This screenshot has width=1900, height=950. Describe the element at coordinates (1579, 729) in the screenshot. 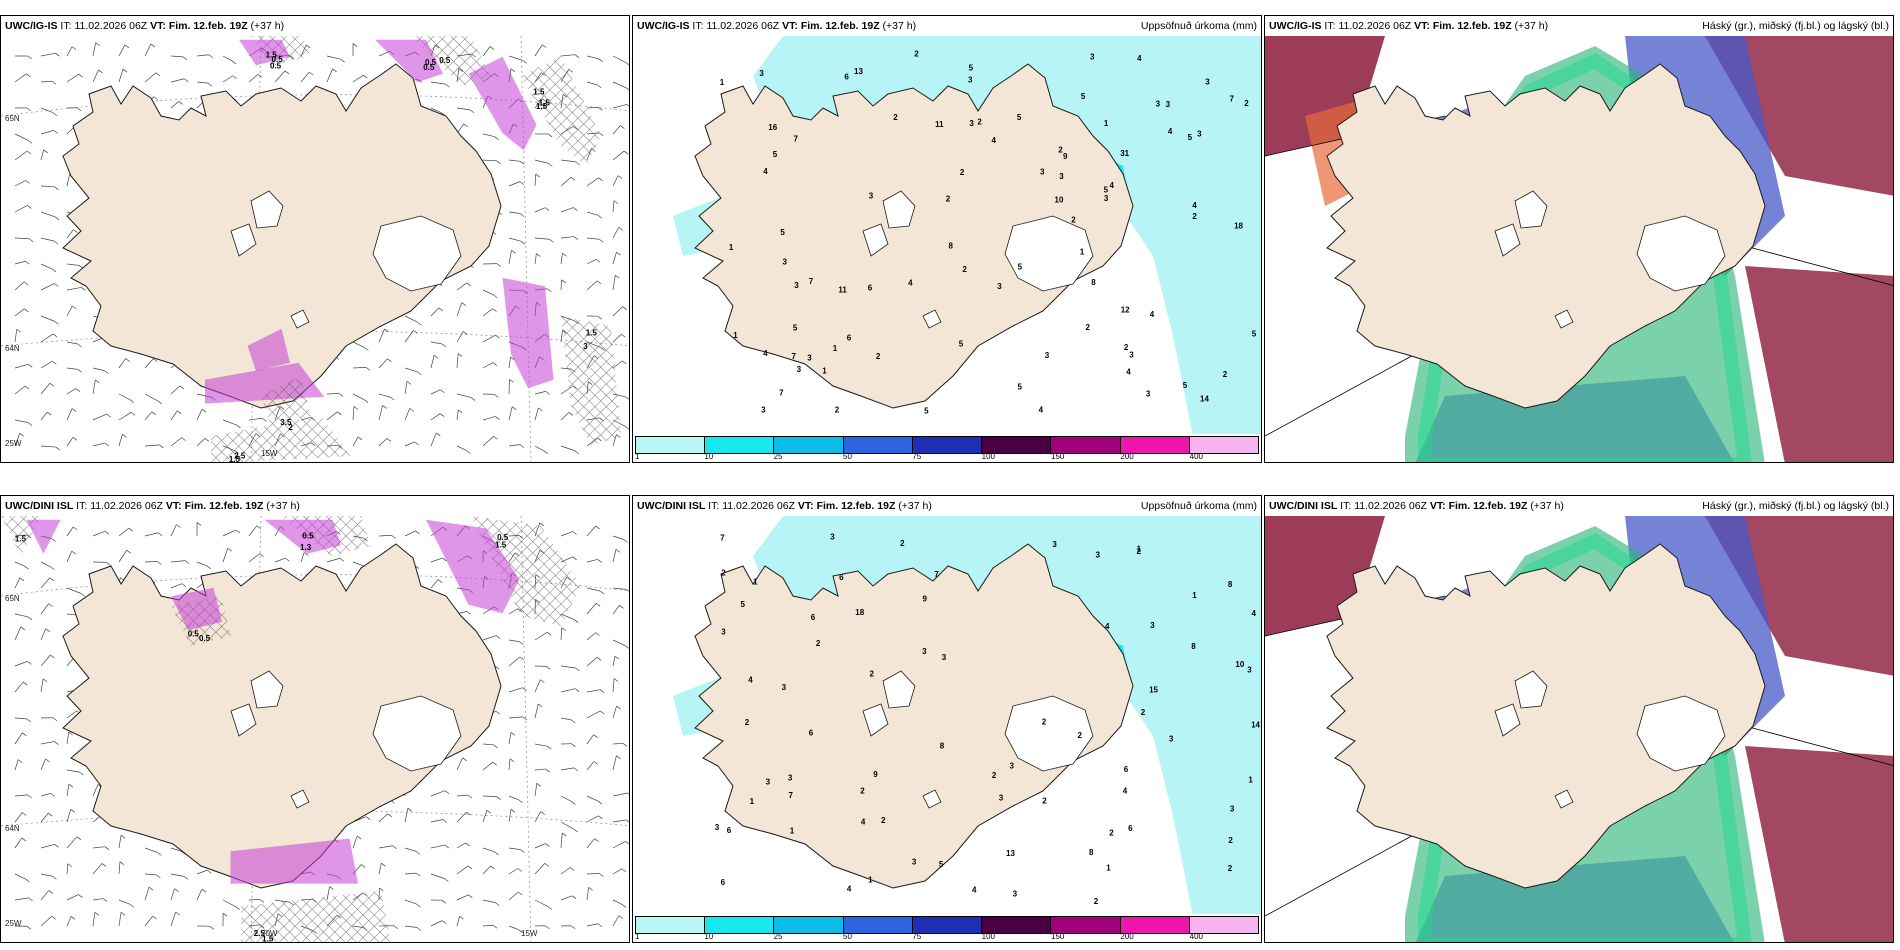

I see `cloud-map` at that location.